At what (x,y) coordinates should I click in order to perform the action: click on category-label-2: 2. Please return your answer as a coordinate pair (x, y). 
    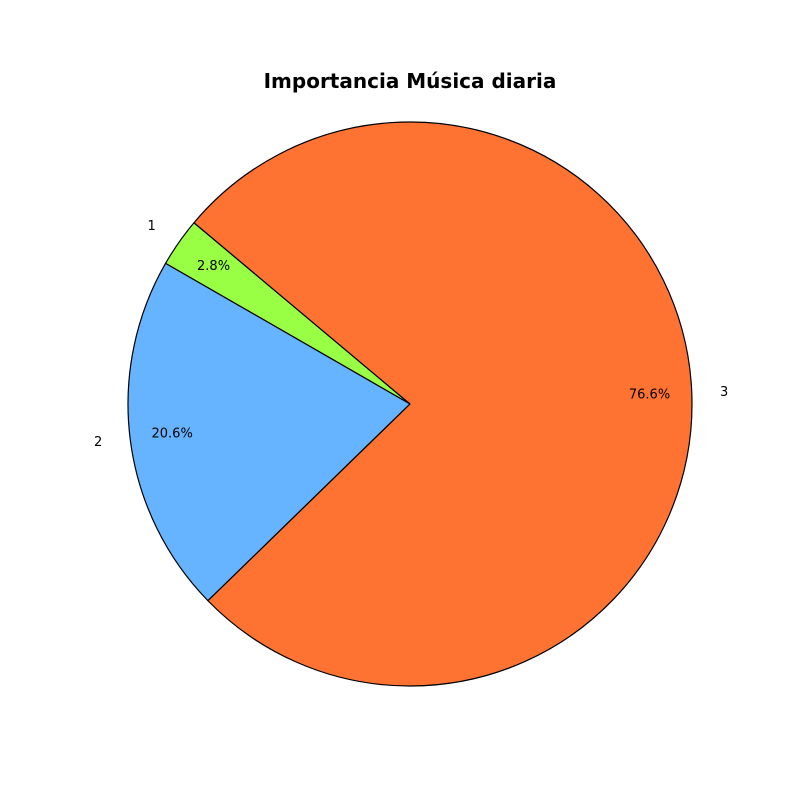
    Looking at the image, I should click on (98, 442).